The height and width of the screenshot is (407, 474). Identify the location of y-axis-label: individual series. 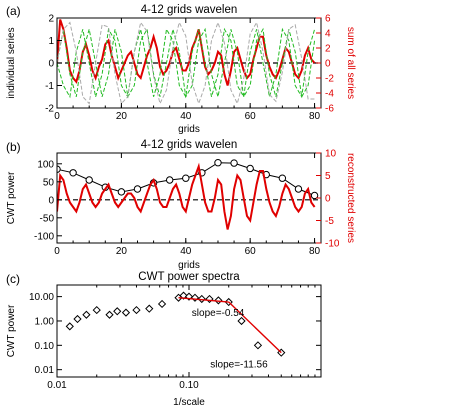
(11, 62).